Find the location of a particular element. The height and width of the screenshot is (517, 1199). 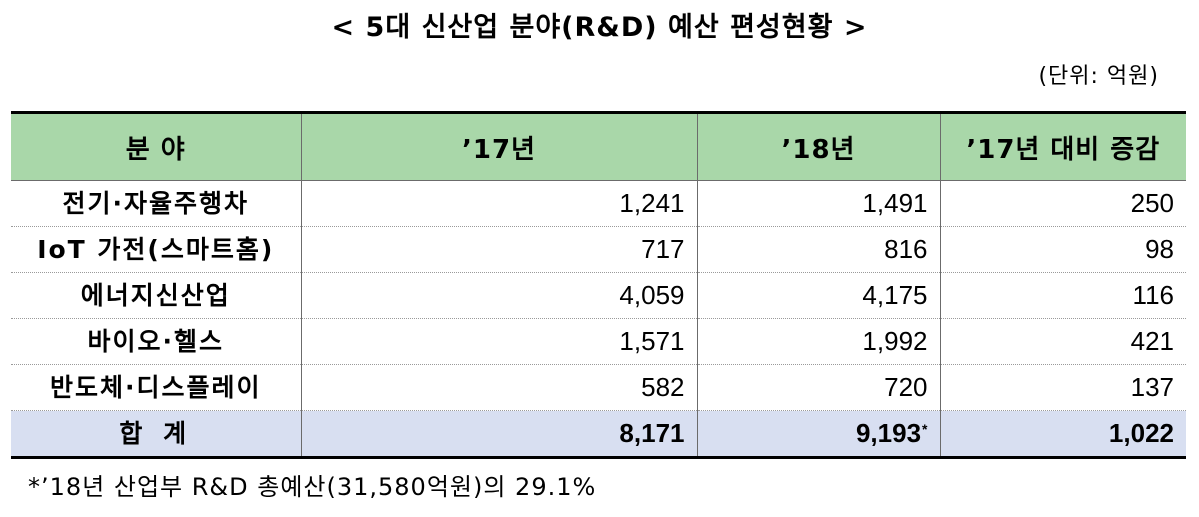

row-label: 반도체·디스플레이 is located at coordinates (156, 387).